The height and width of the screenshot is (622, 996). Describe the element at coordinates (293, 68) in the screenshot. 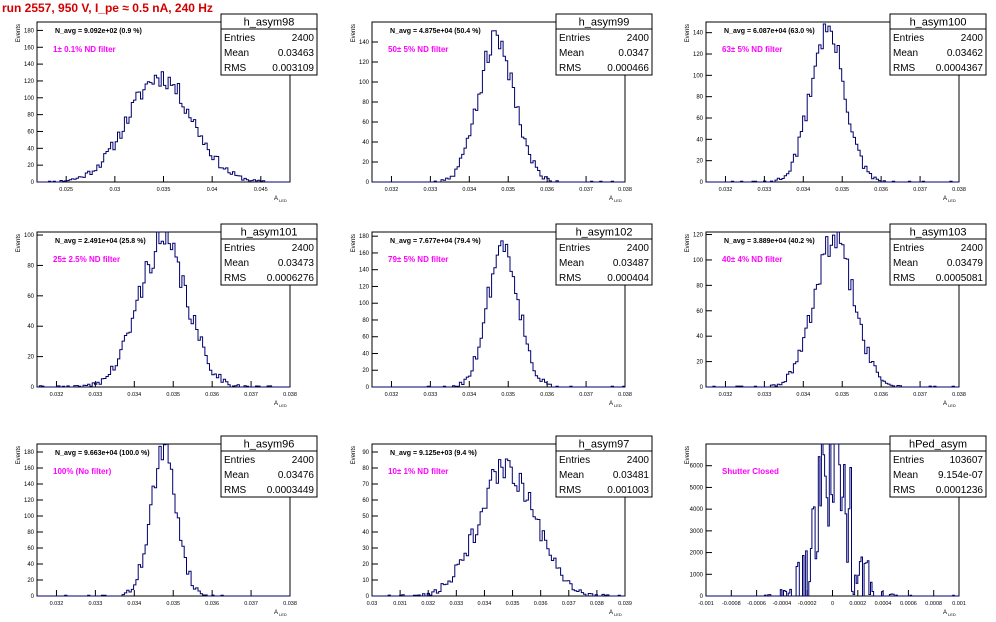

I see `stats-value: 0.003109` at that location.